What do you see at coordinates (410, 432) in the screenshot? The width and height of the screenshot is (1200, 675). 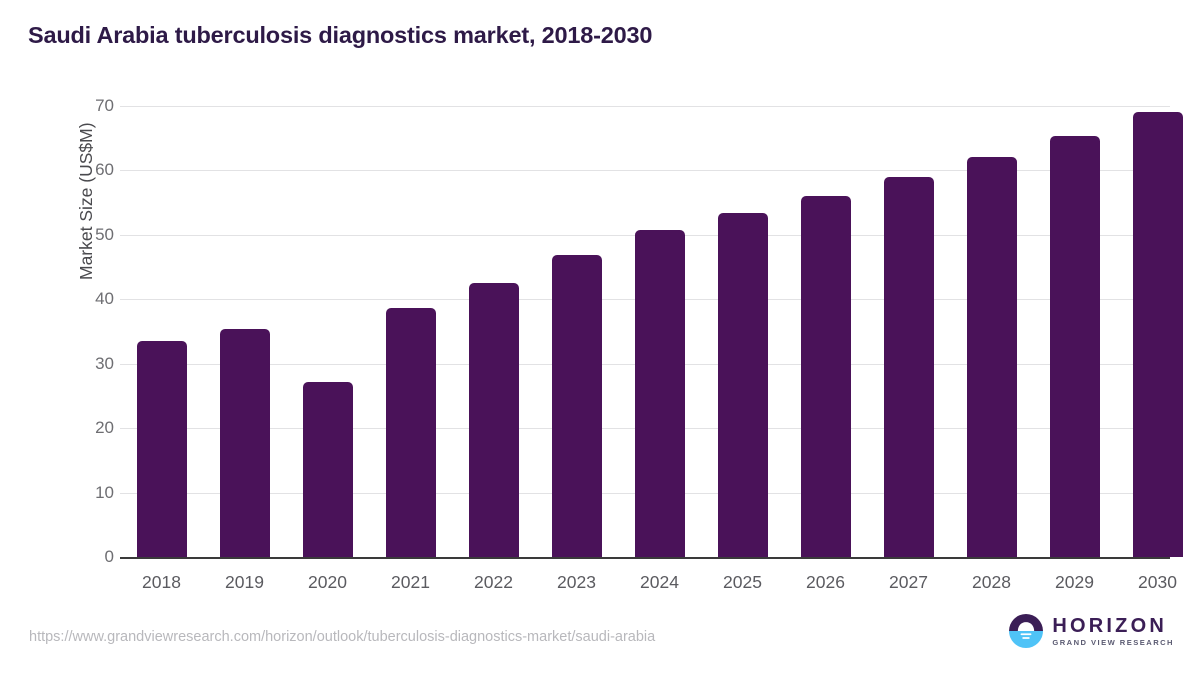 I see `bar-2021` at bounding box center [410, 432].